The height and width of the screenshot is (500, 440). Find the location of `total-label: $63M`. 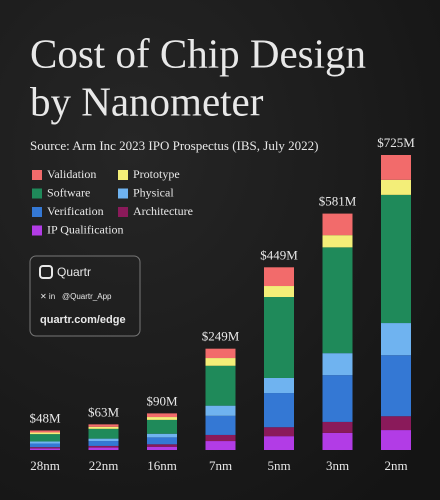

total-label: $63M is located at coordinates (104, 411).